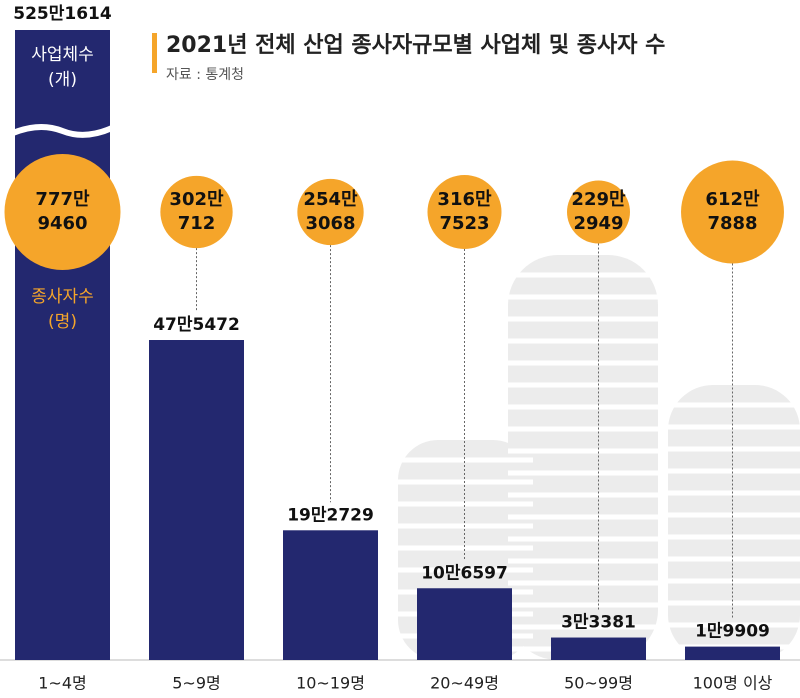 The height and width of the screenshot is (698, 800). Describe the element at coordinates (62, 223) in the screenshot. I see `circle-value-label: 9460` at that location.